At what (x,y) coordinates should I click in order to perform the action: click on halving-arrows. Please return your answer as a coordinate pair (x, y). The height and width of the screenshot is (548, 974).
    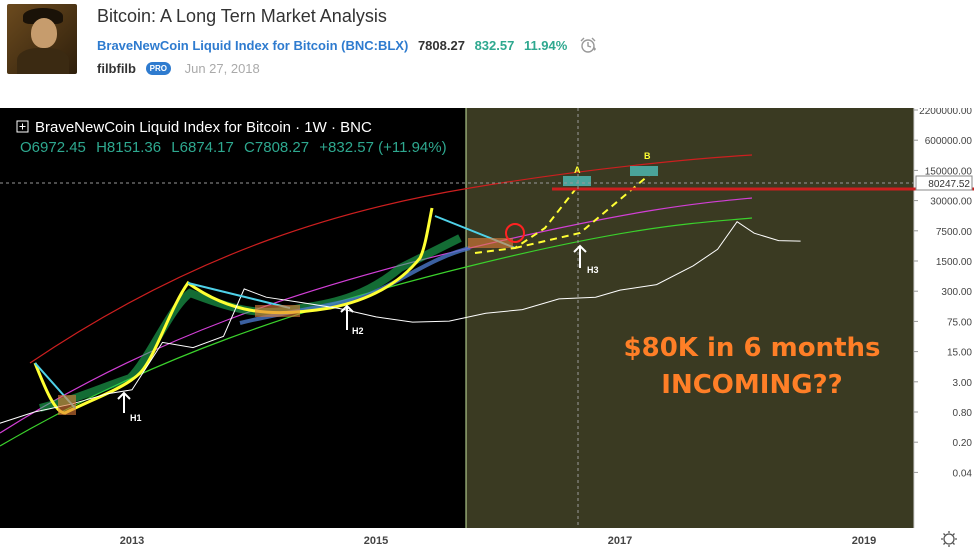
    Looking at the image, I should click on (352, 328).